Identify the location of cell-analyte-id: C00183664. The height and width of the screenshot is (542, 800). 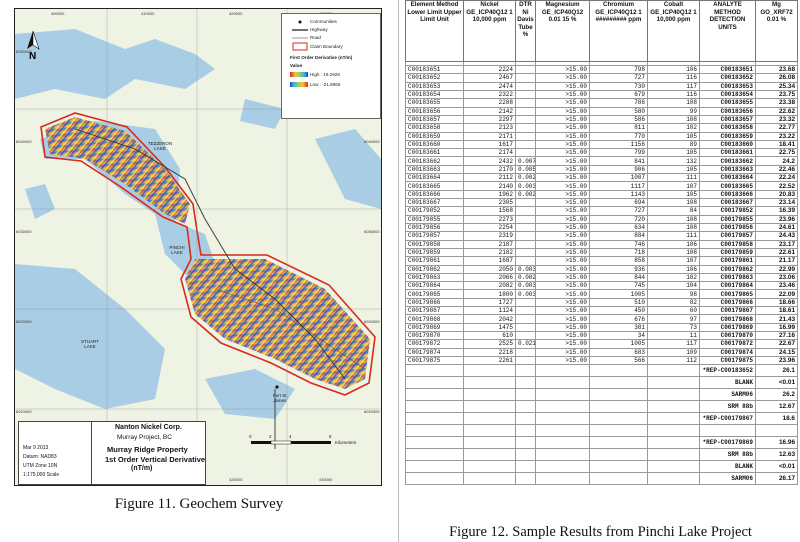
(727, 178).